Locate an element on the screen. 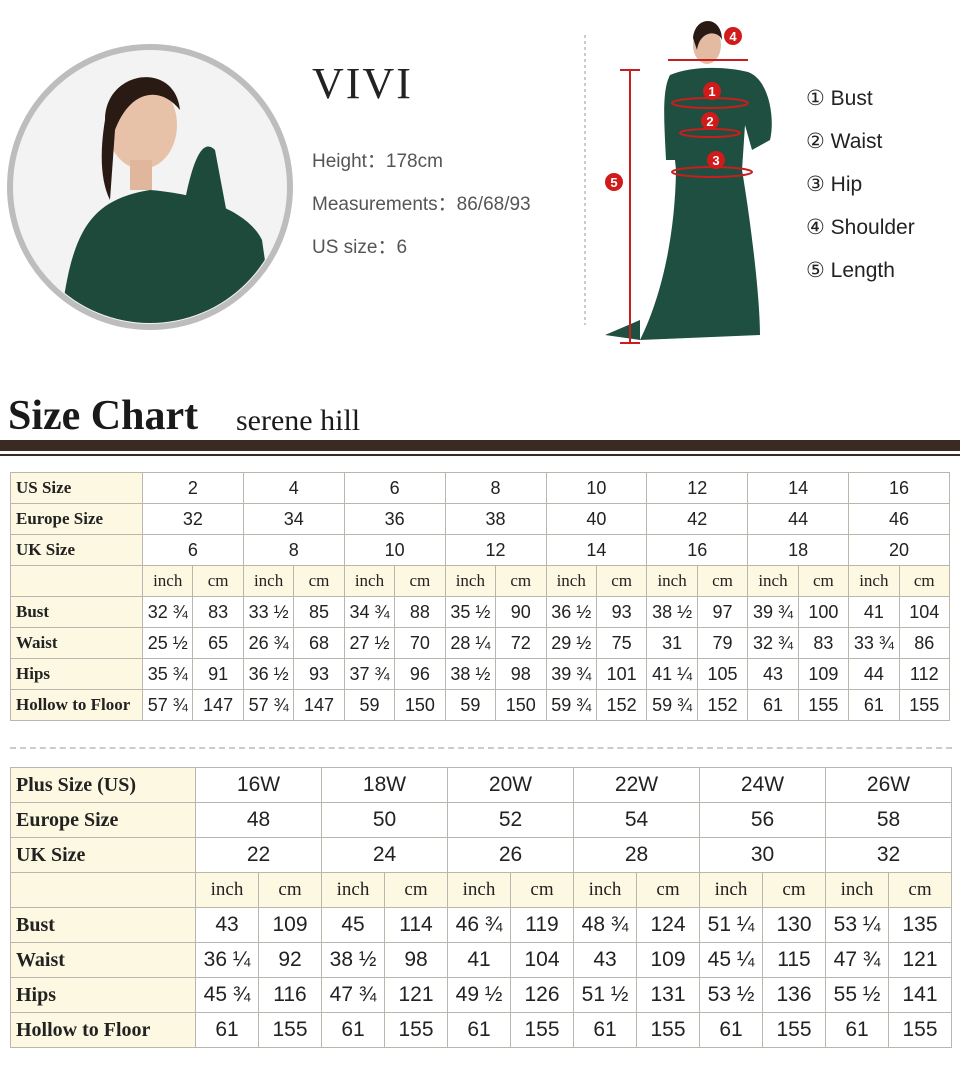 The height and width of the screenshot is (1084, 960). measure-cell: 28 ¼ is located at coordinates (470, 643).